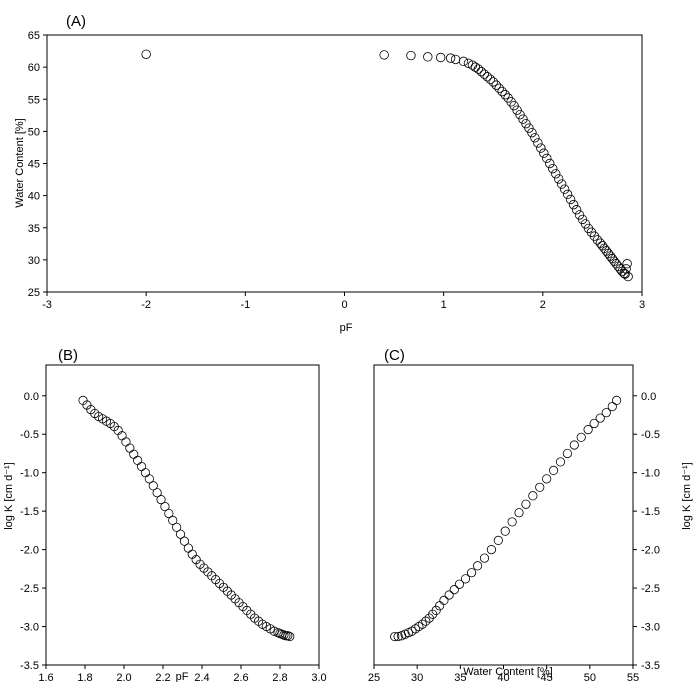 The width and height of the screenshot is (699, 682). What do you see at coordinates (650, 666) in the screenshot?
I see `y-tick-label: -3.5` at bounding box center [650, 666].